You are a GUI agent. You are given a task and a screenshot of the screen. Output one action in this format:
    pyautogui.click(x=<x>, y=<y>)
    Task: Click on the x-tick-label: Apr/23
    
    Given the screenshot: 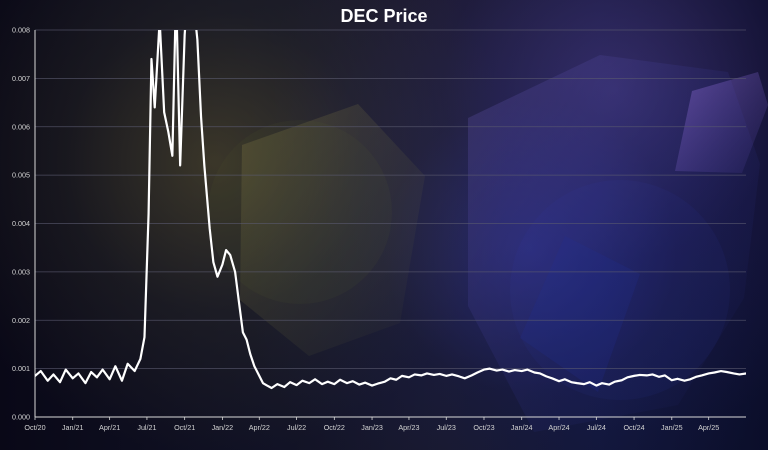 What is the action you would take?
    pyautogui.click(x=408, y=427)
    